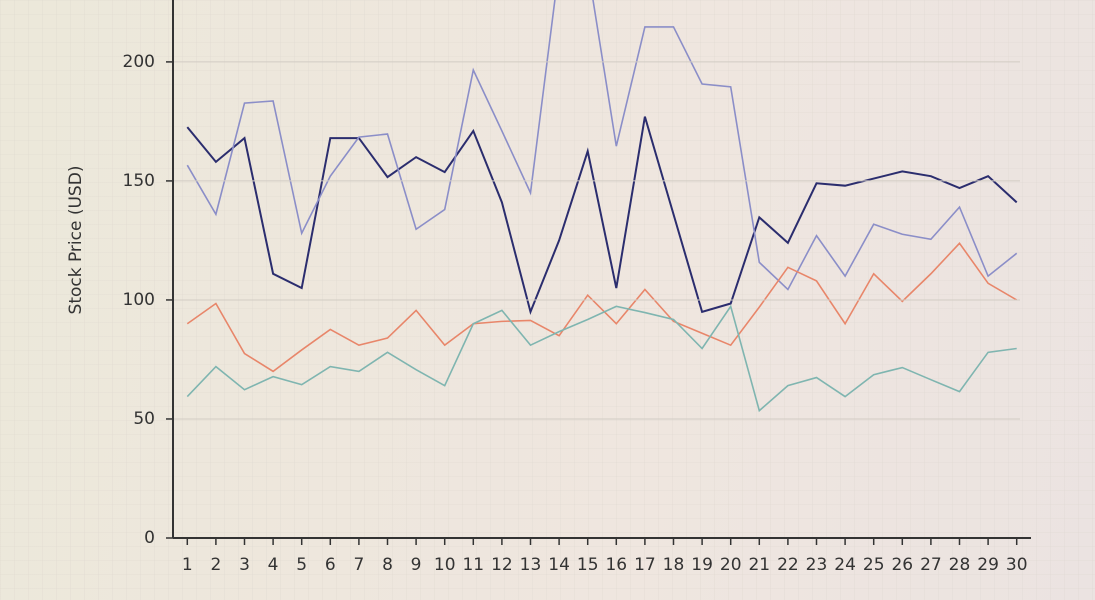 This screenshot has height=600, width=1095. I want to click on y-tick-label: 150, so click(139, 181).